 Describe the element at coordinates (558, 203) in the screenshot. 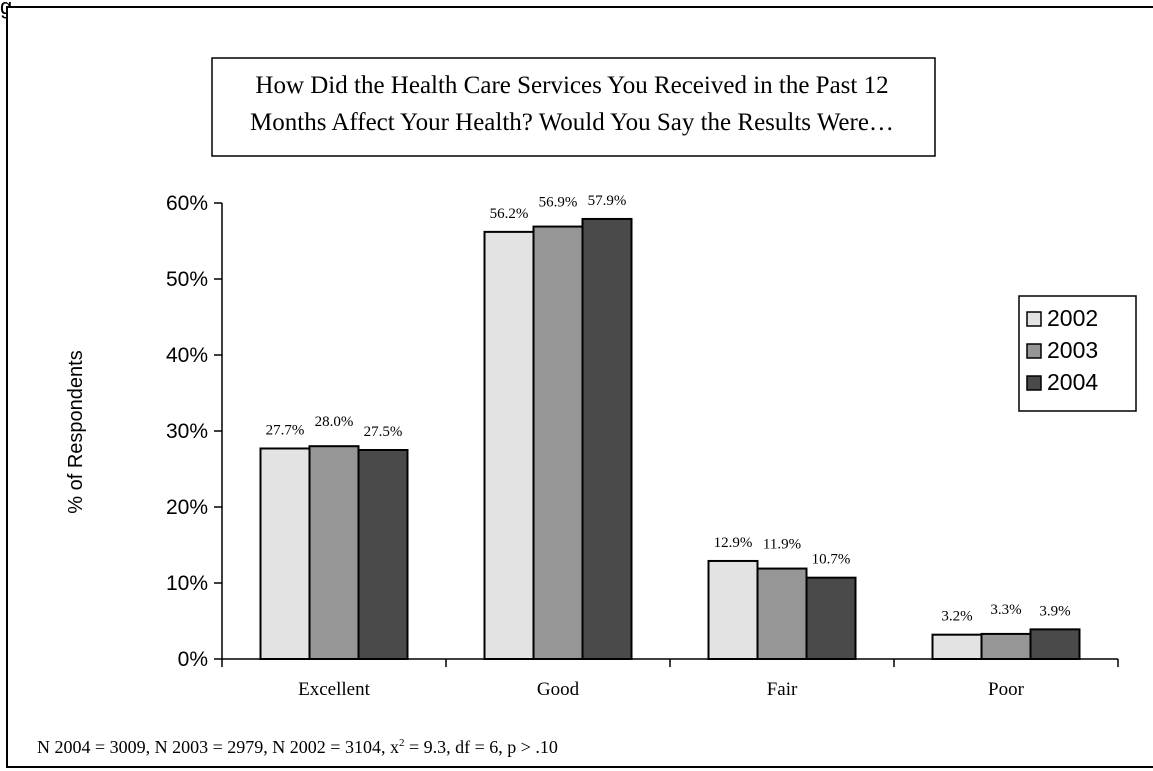

I see `data-label: 56.9%` at that location.